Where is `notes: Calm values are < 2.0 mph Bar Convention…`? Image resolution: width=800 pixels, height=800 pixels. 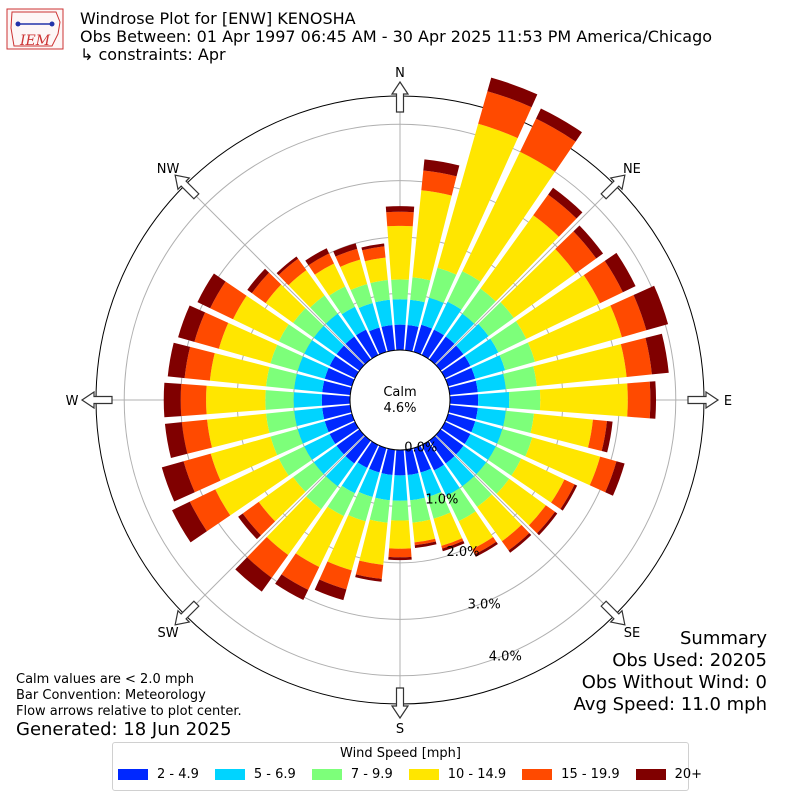
notes: Calm values are < 2.0 mph Bar Convention… is located at coordinates (129, 696).